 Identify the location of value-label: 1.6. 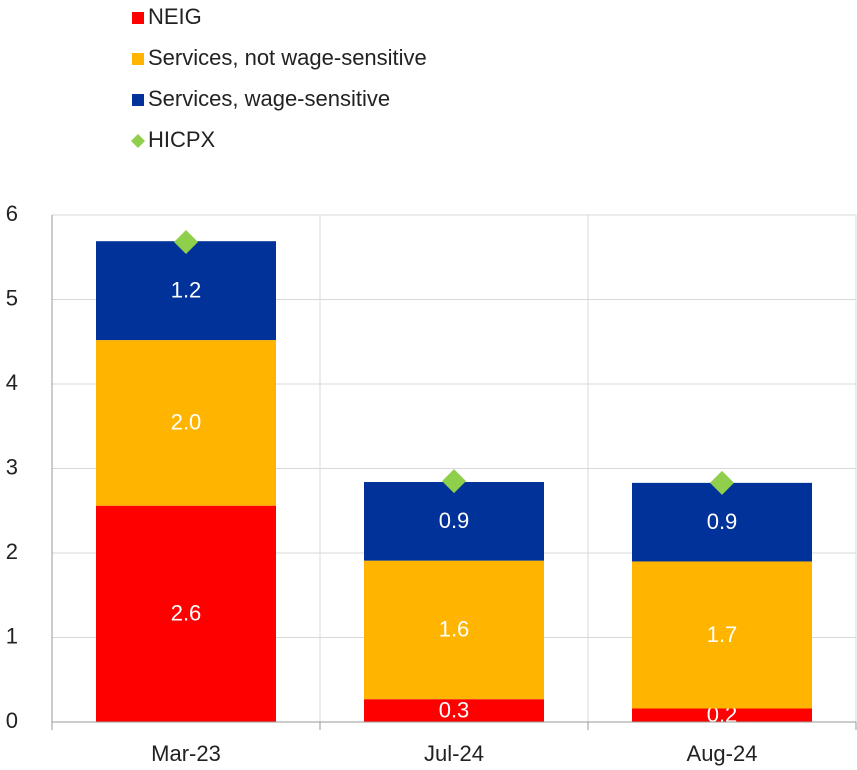
(454, 629).